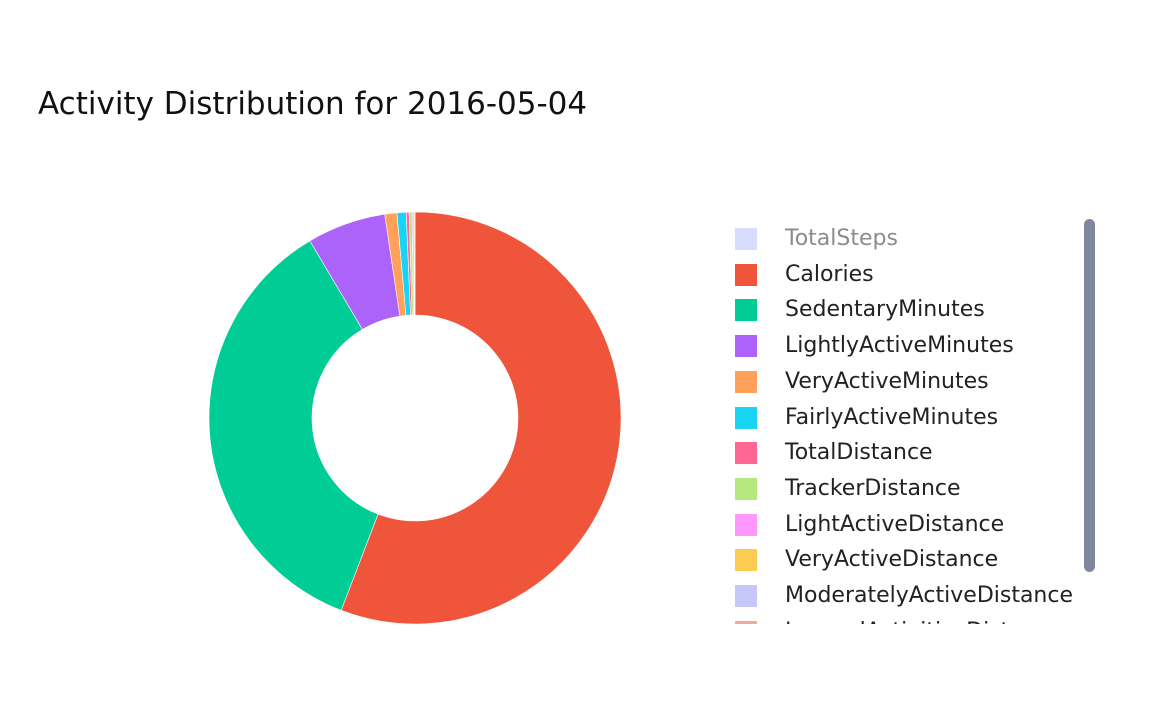 Image resolution: width=1165 pixels, height=722 pixels. I want to click on legend-item-totalsteps: TotalSteps, so click(907, 239).